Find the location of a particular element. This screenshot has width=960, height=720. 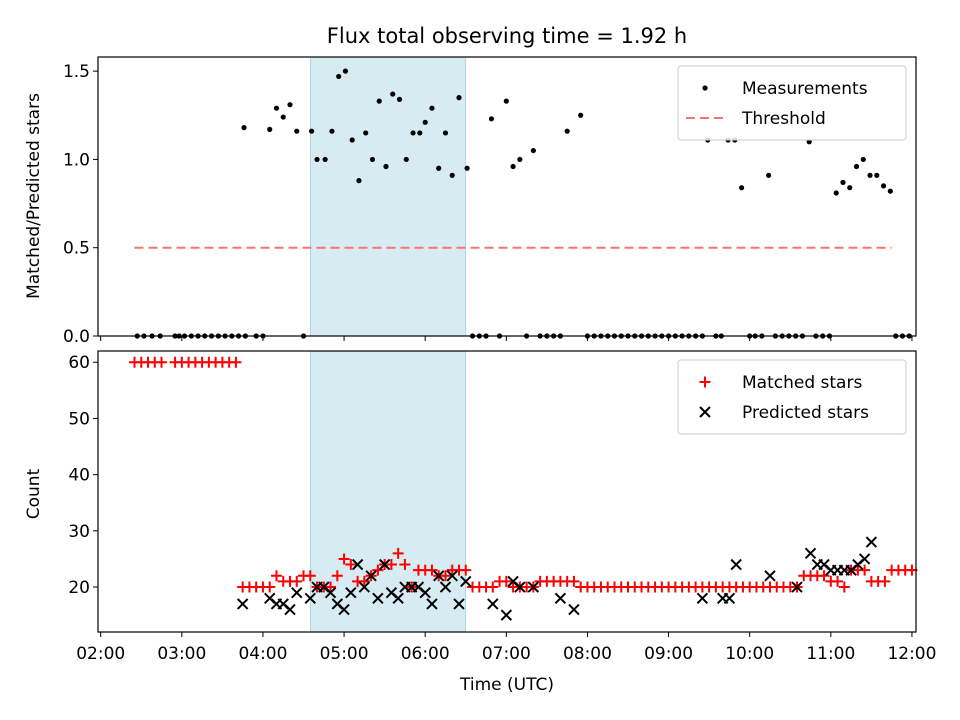

y-tick-label: 1.5 is located at coordinates (76, 72).